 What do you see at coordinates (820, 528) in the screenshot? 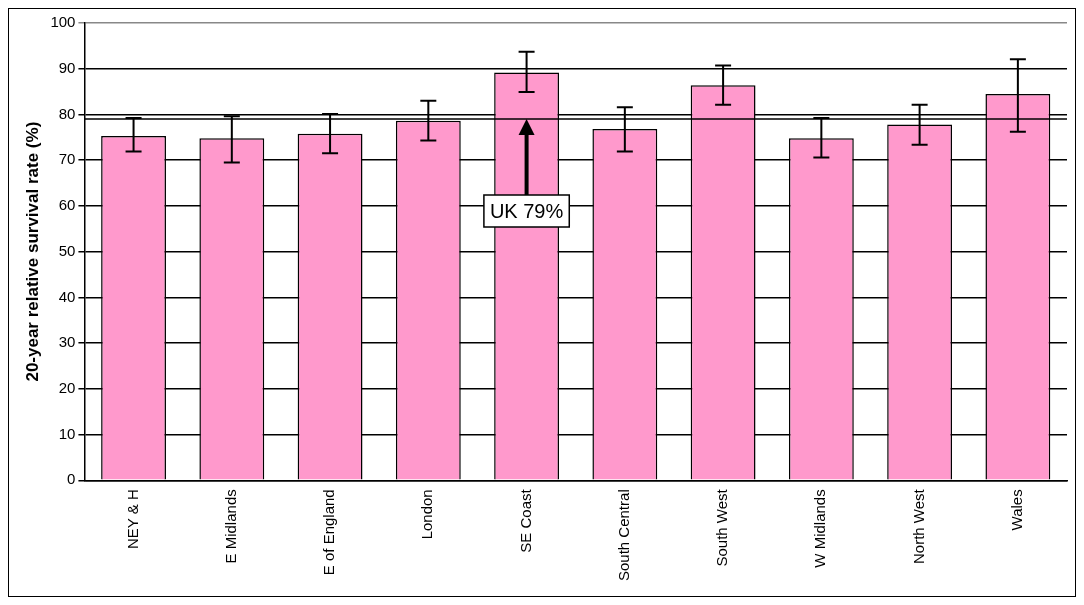
I see `x-tick-label: W Midlands` at bounding box center [820, 528].